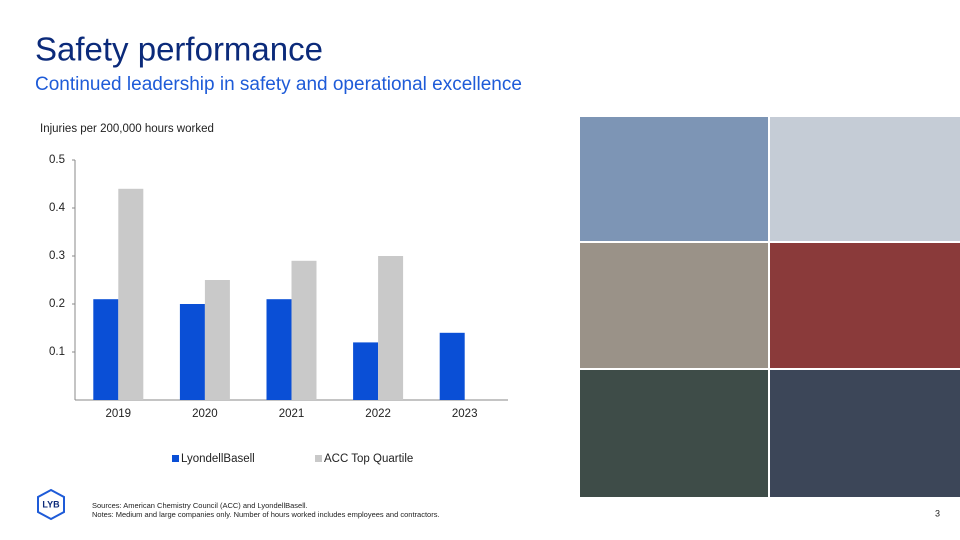  I want to click on x-tick-label: 2023, so click(465, 414).